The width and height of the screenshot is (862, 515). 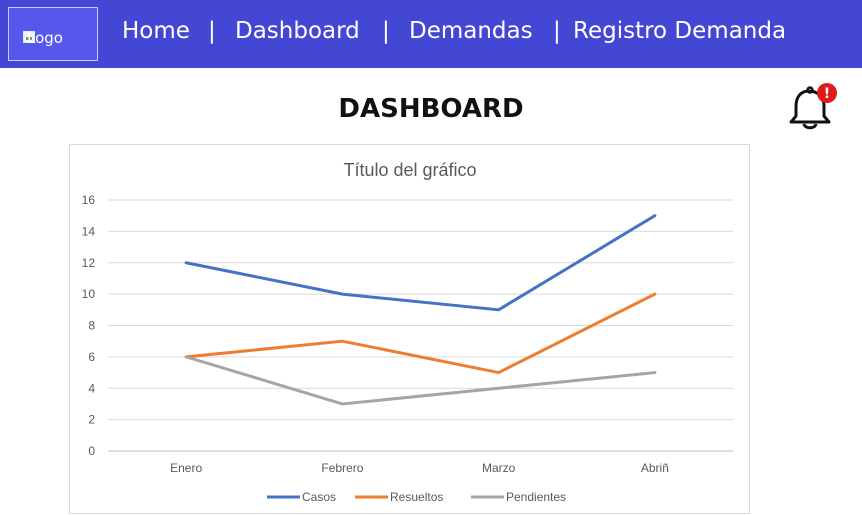 I want to click on nav-registro-demanda-label: Registro Demanda, so click(x=680, y=31).